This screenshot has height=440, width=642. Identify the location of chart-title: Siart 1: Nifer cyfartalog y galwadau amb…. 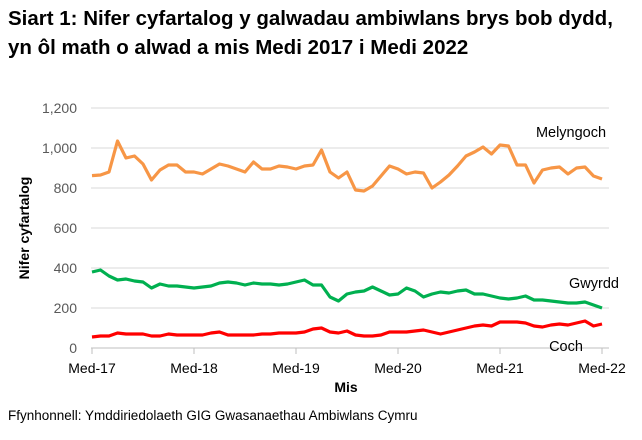
(310, 33).